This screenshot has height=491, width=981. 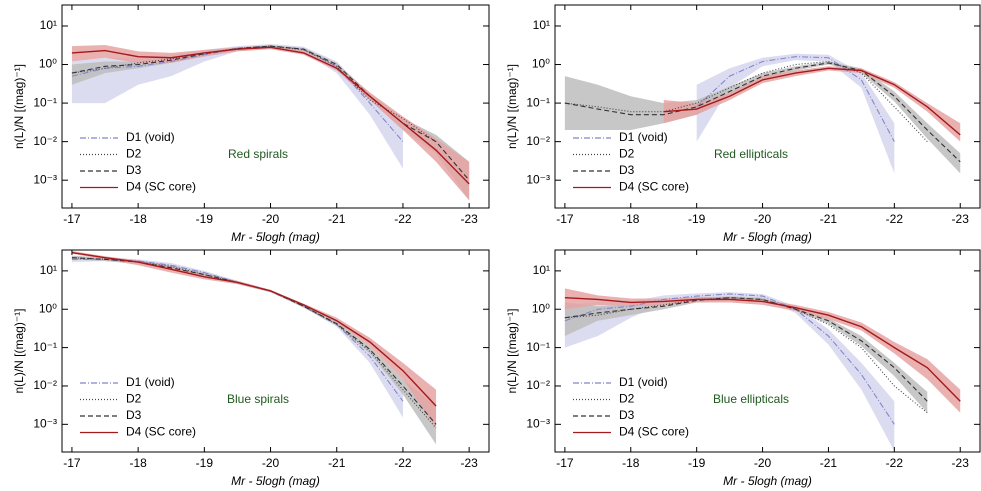 I want to click on panel-annotation: Red ellipticals, so click(x=751, y=154).